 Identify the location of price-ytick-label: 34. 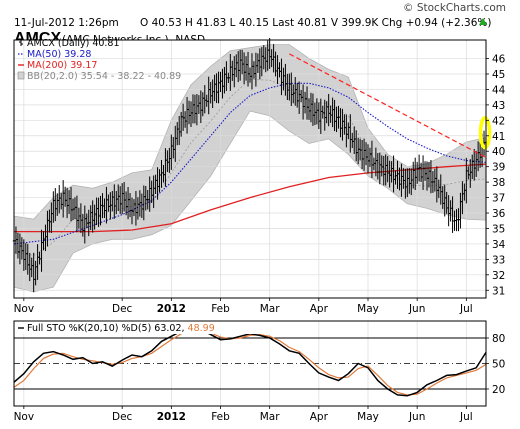
(499, 245).